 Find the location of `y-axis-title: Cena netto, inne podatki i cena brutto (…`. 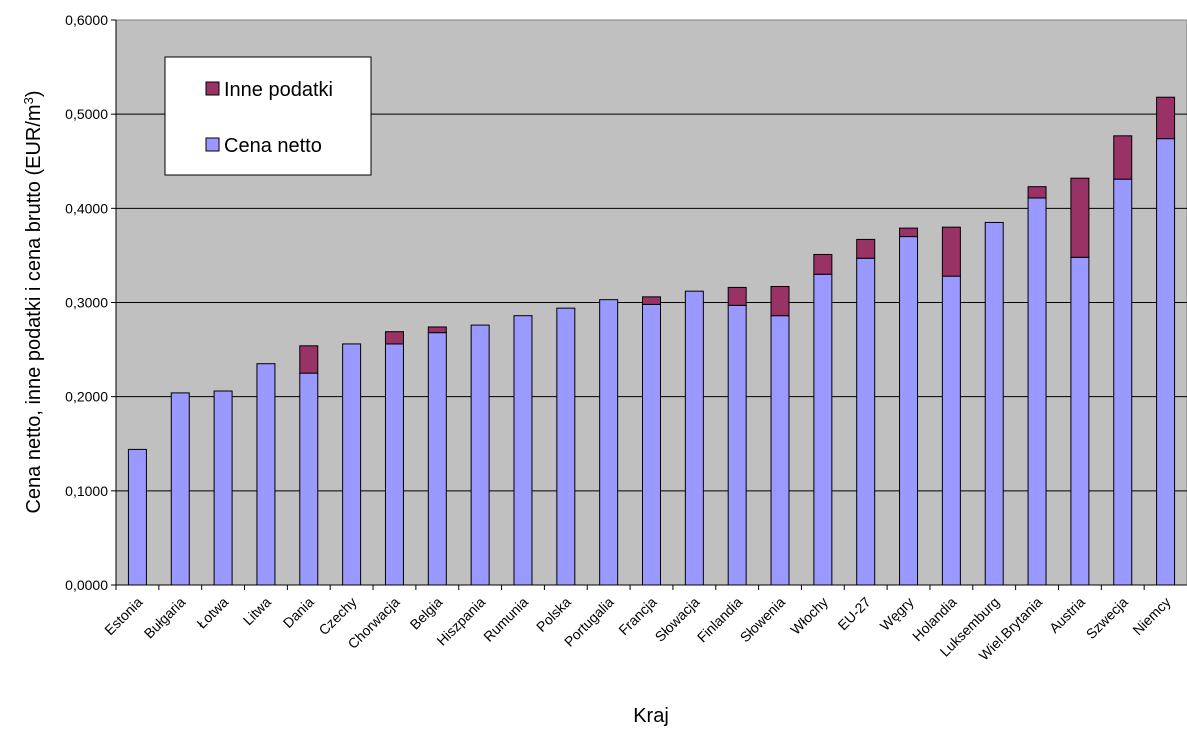

y-axis-title: Cena netto, inne podatki i cena brutto (… is located at coordinates (33, 301).